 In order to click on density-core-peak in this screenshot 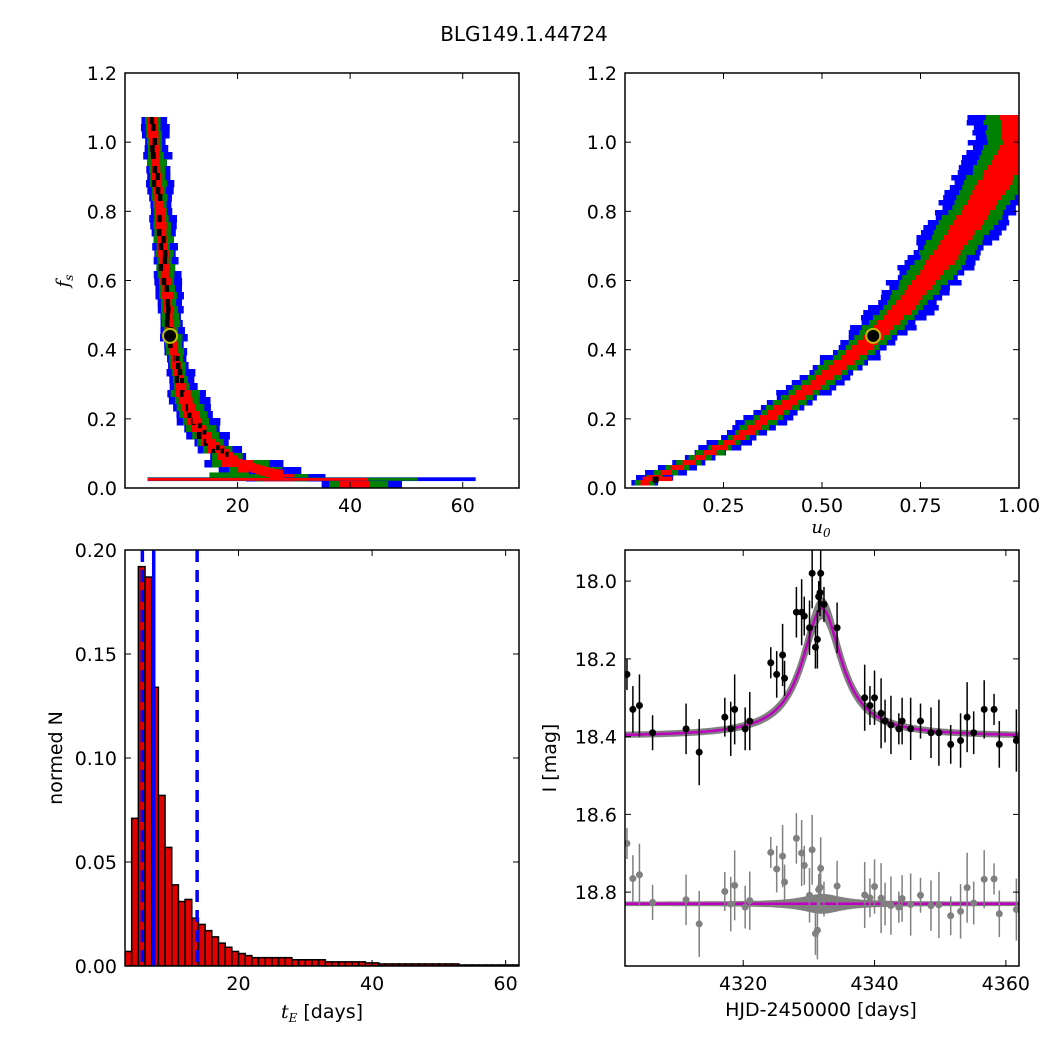, I will do `click(655, 479)`.